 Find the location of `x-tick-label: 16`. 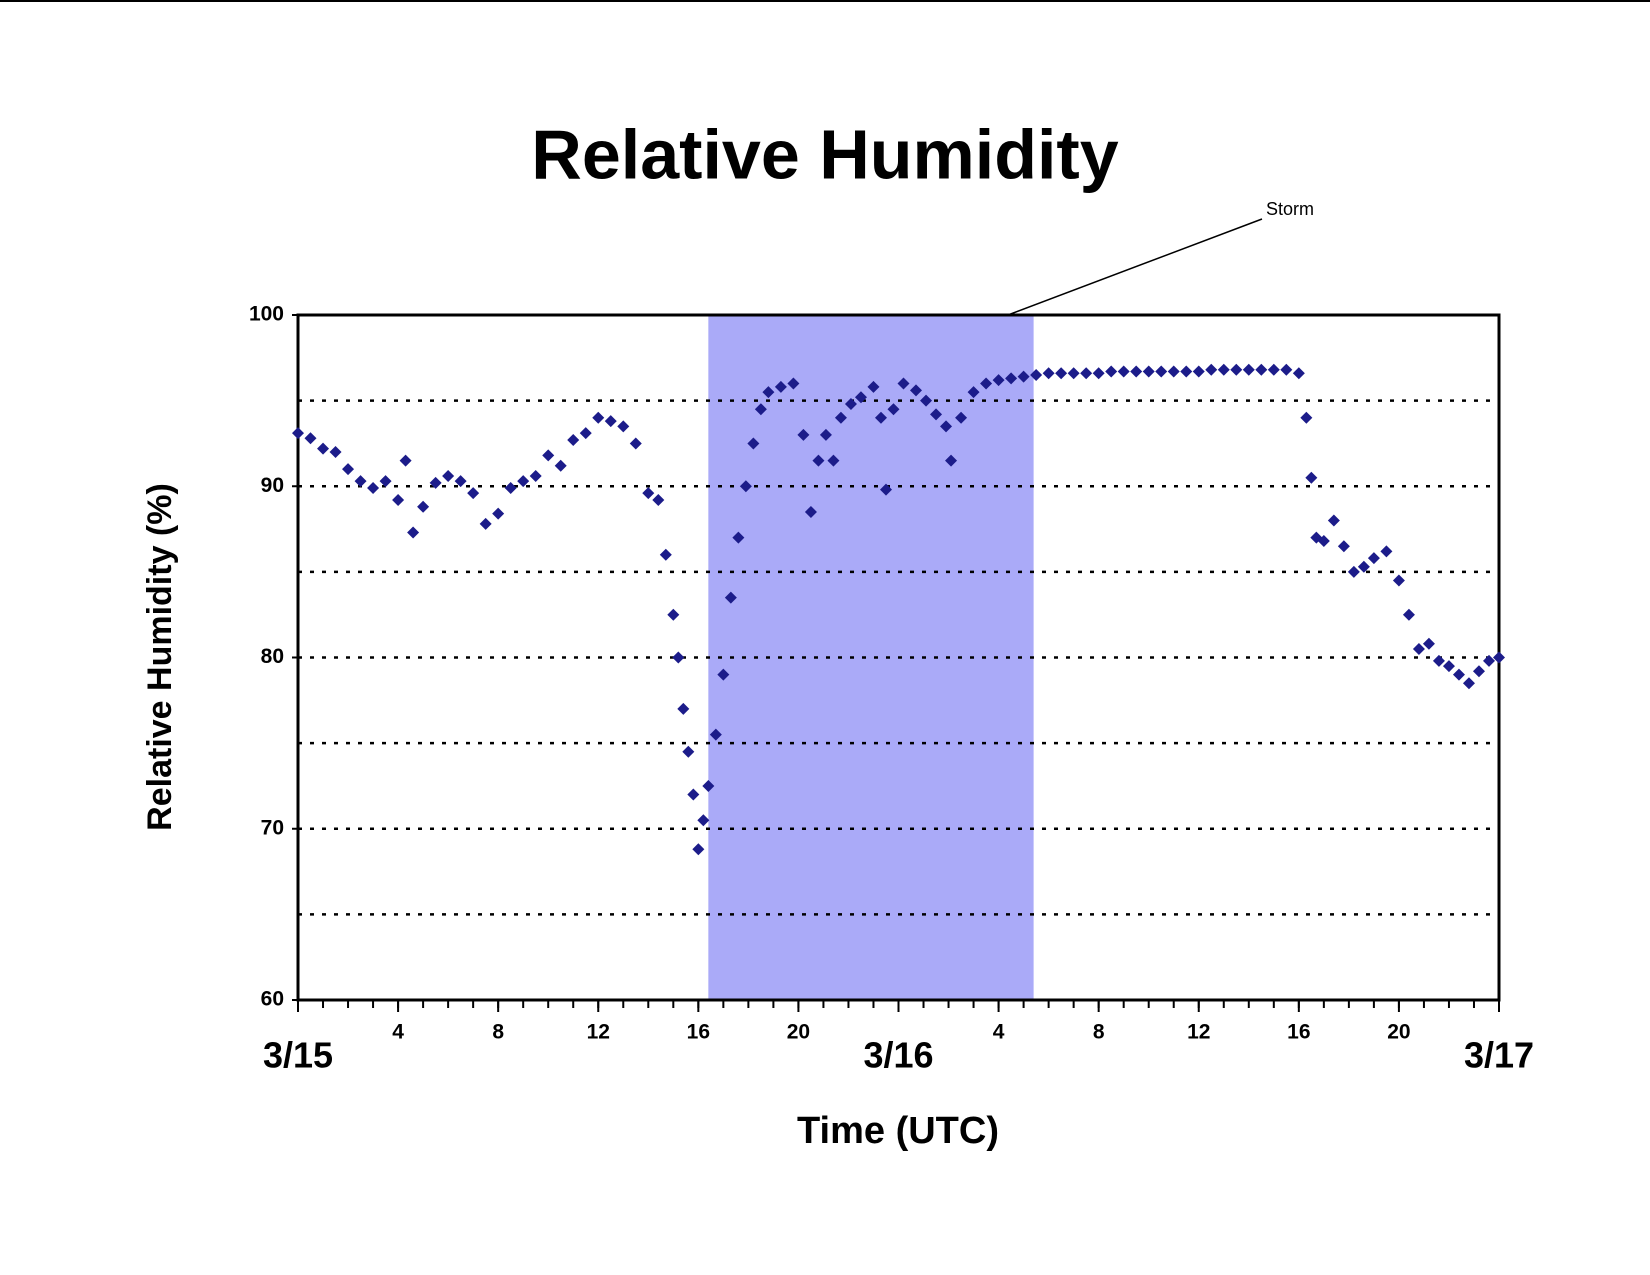

x-tick-label: 16 is located at coordinates (698, 1032).